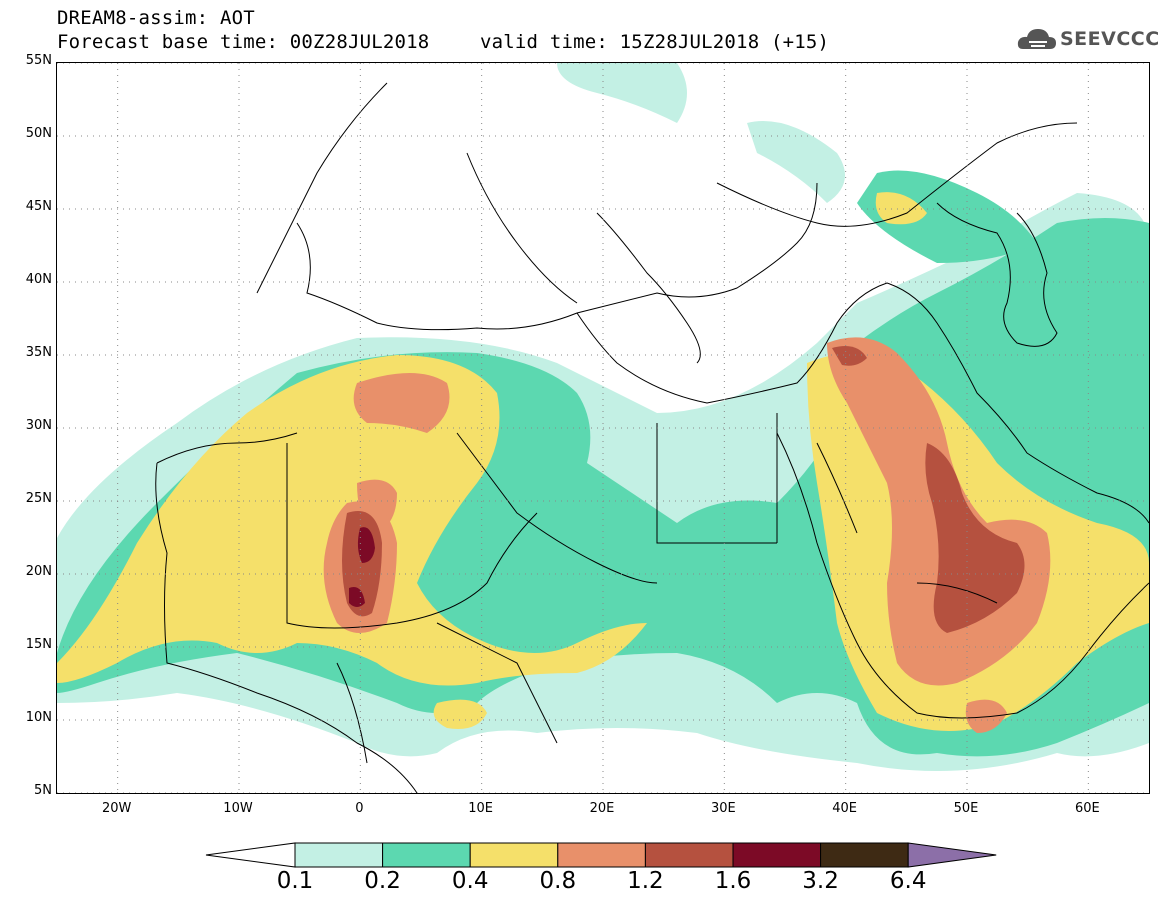 The width and height of the screenshot is (1165, 905). I want to click on lat-tick-label: 15N, so click(38, 644).